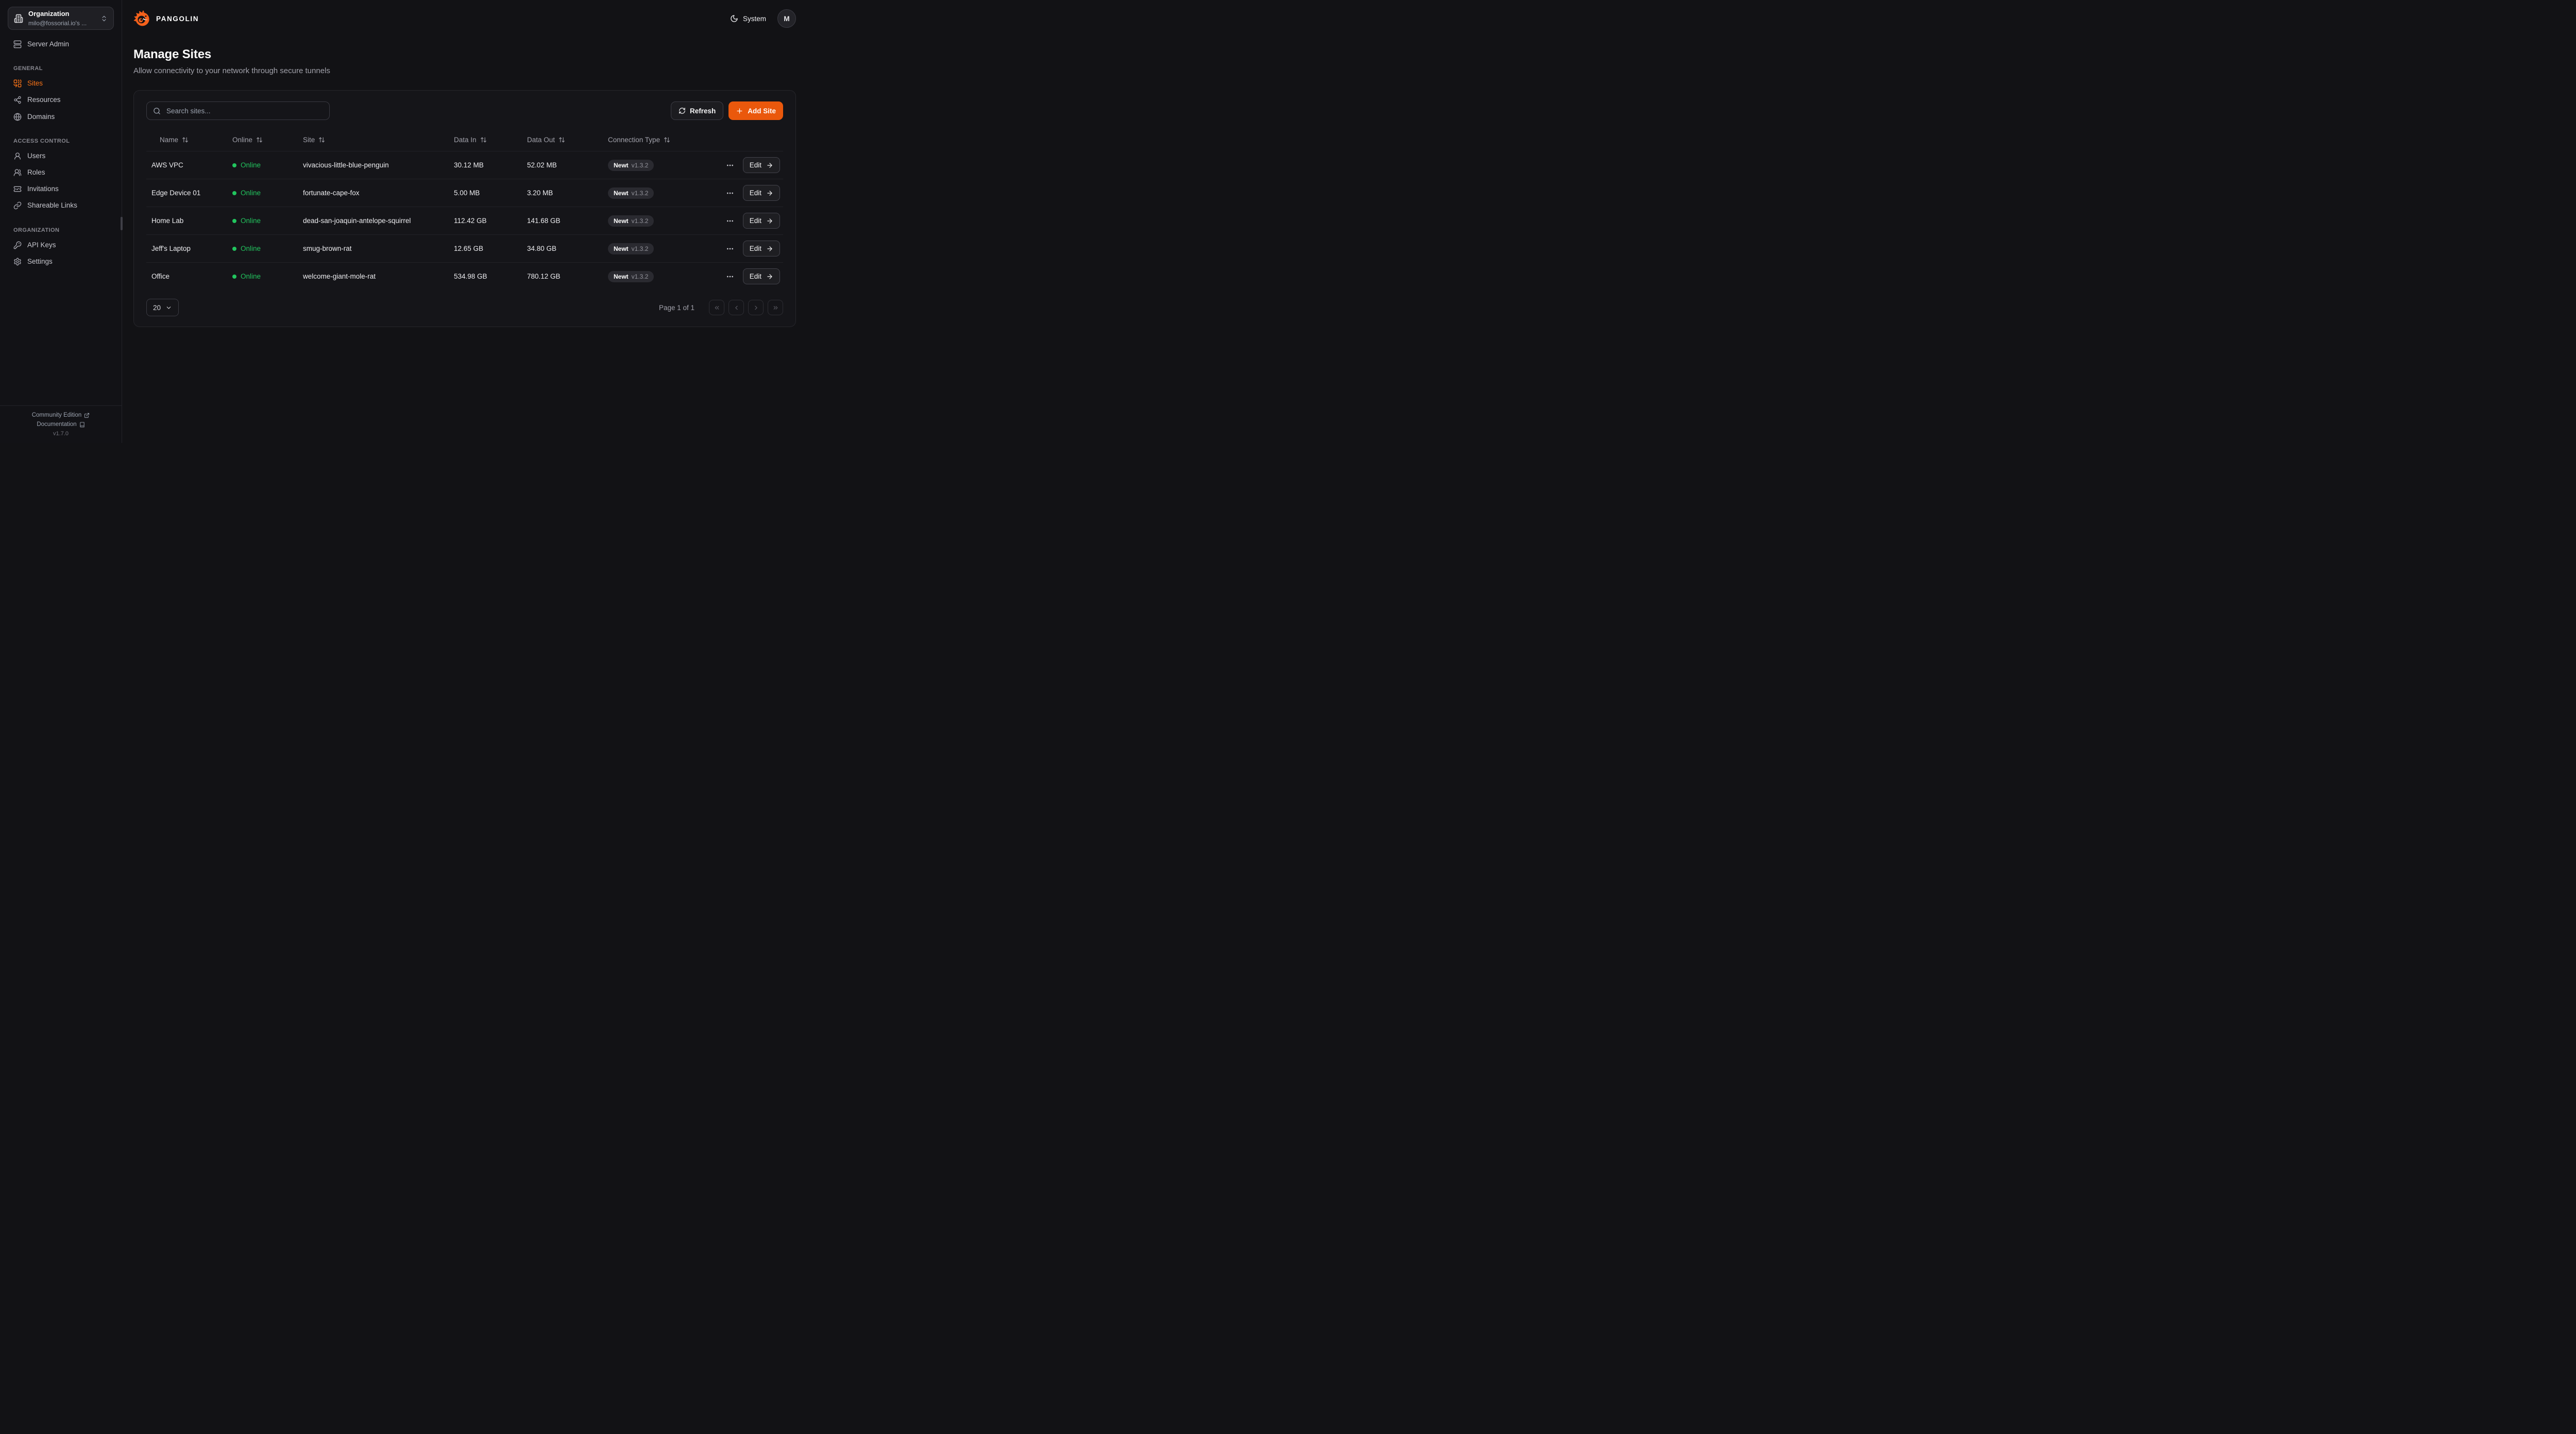  What do you see at coordinates (17, 100) in the screenshot?
I see `share-network-icon` at bounding box center [17, 100].